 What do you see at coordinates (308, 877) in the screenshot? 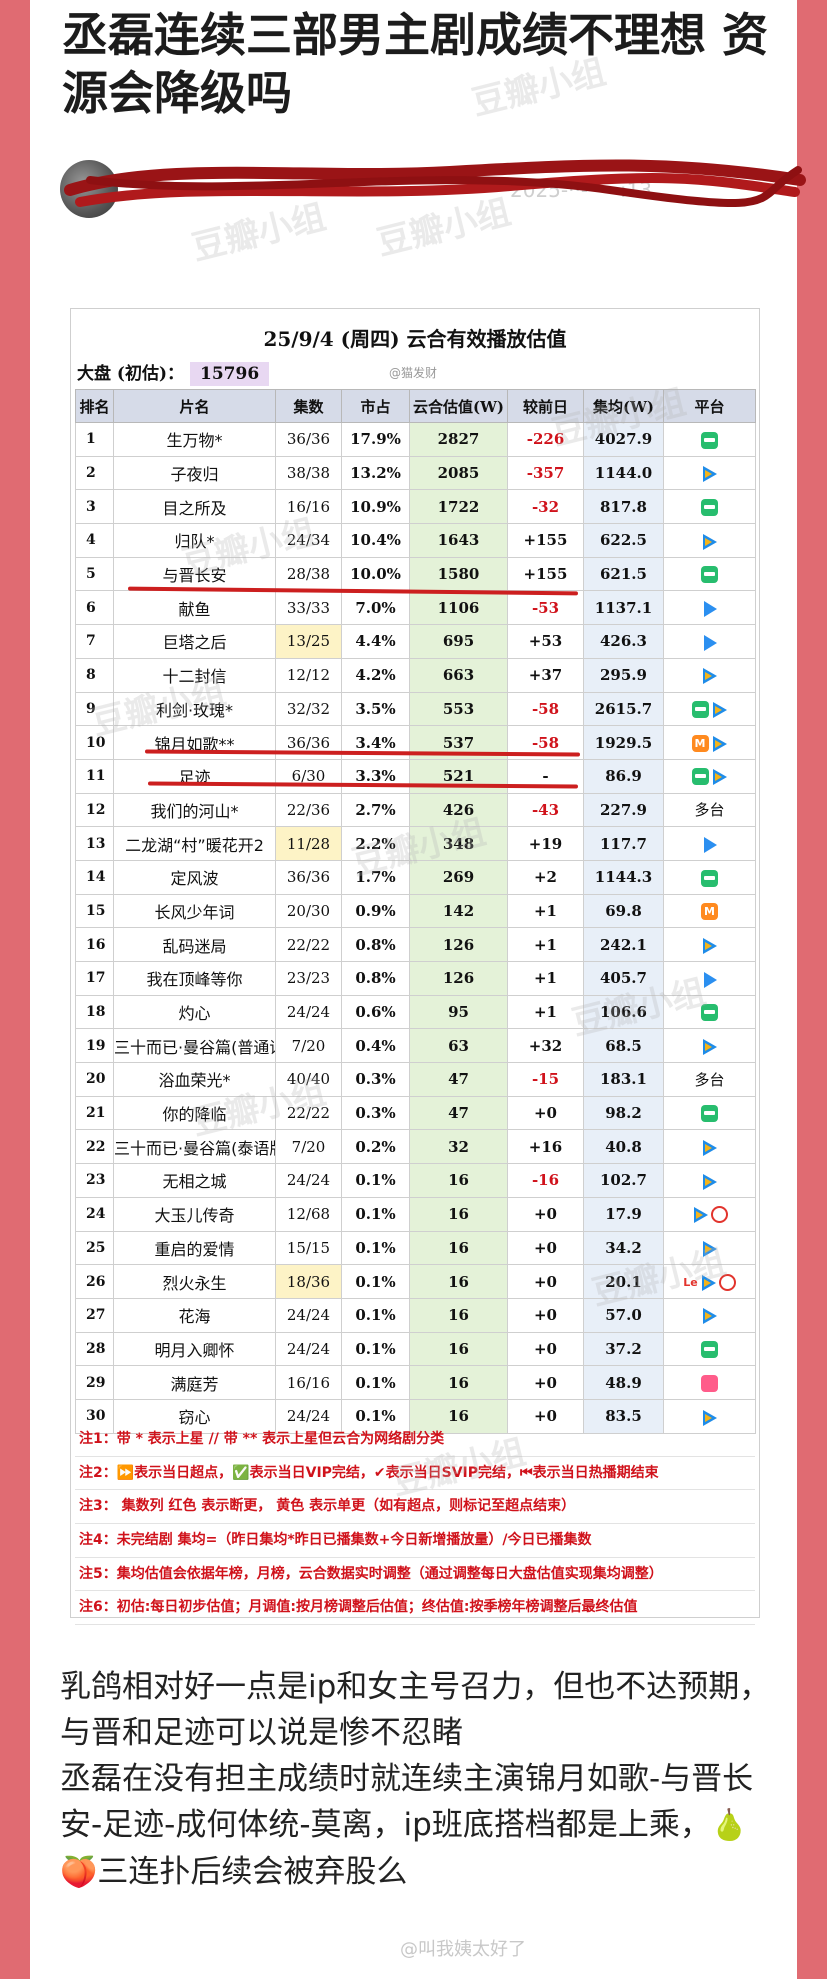
I see `episodes-cell: 36/36` at bounding box center [308, 877].